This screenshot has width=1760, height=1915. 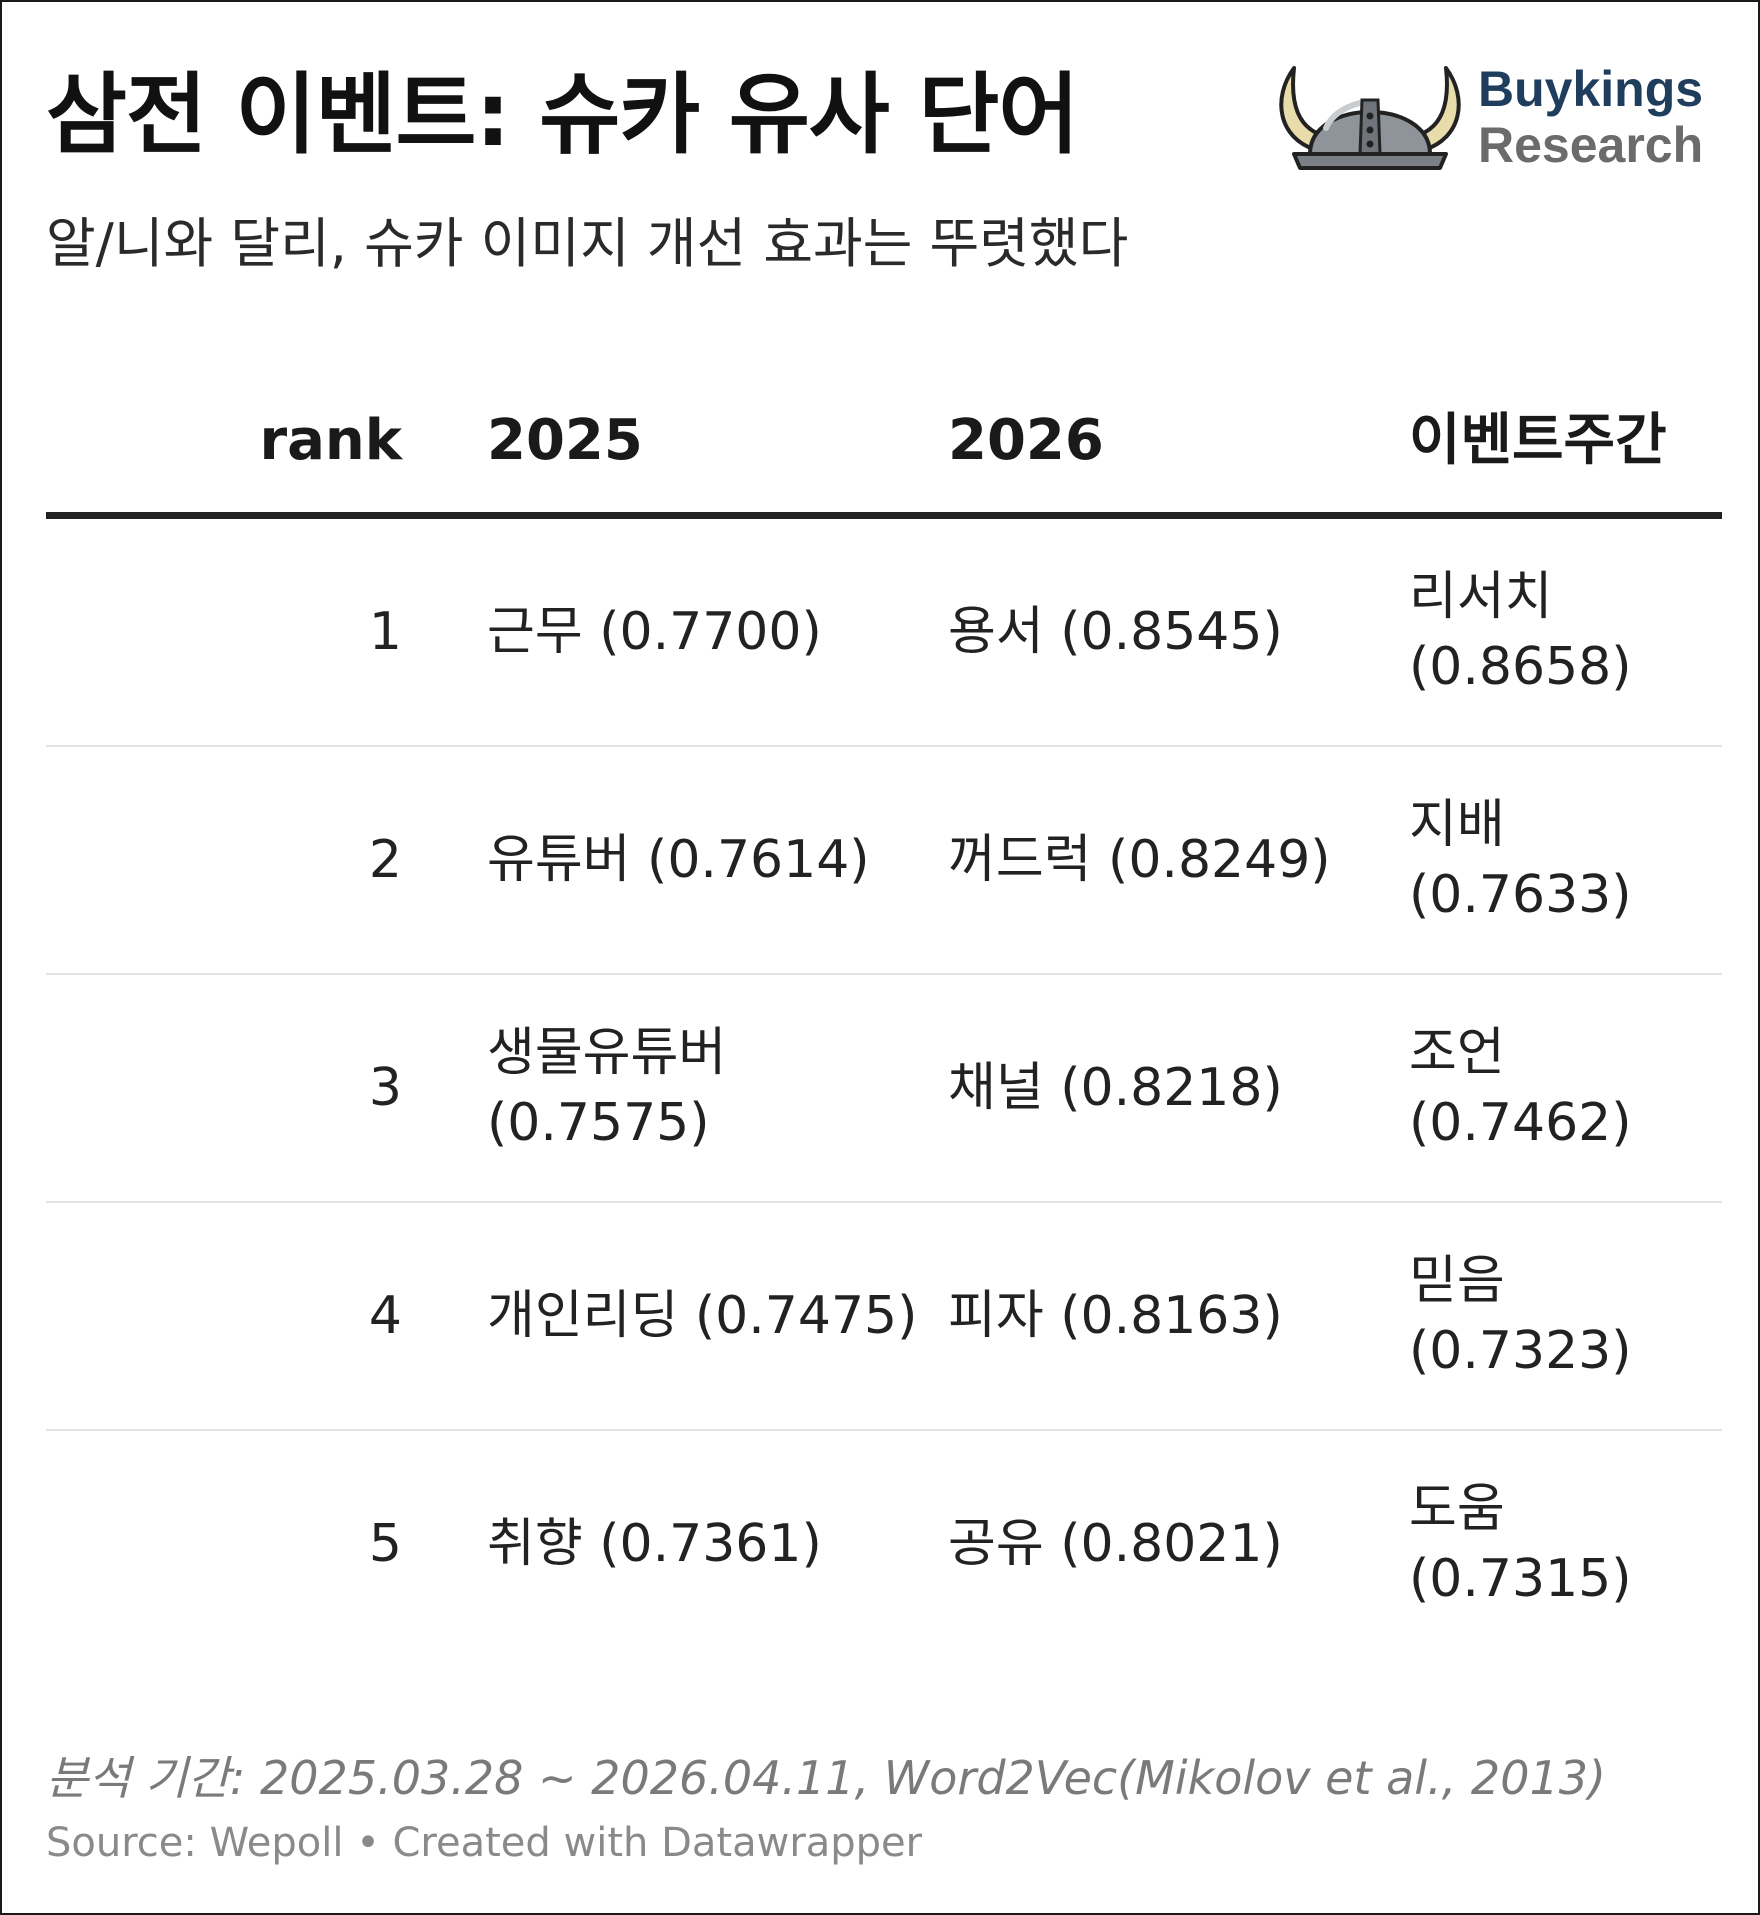 What do you see at coordinates (1591, 145) in the screenshot?
I see `brand-subname: Research` at bounding box center [1591, 145].